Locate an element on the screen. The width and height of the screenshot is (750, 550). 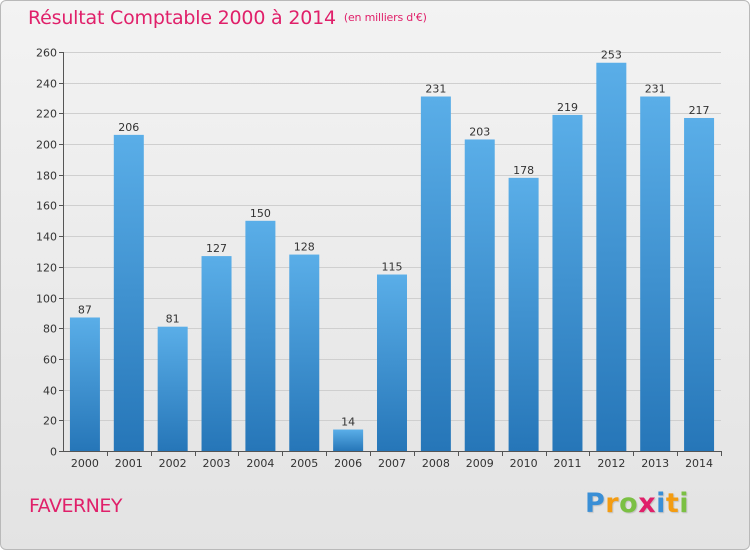
x-tick-label: 2000 is located at coordinates (85, 463).